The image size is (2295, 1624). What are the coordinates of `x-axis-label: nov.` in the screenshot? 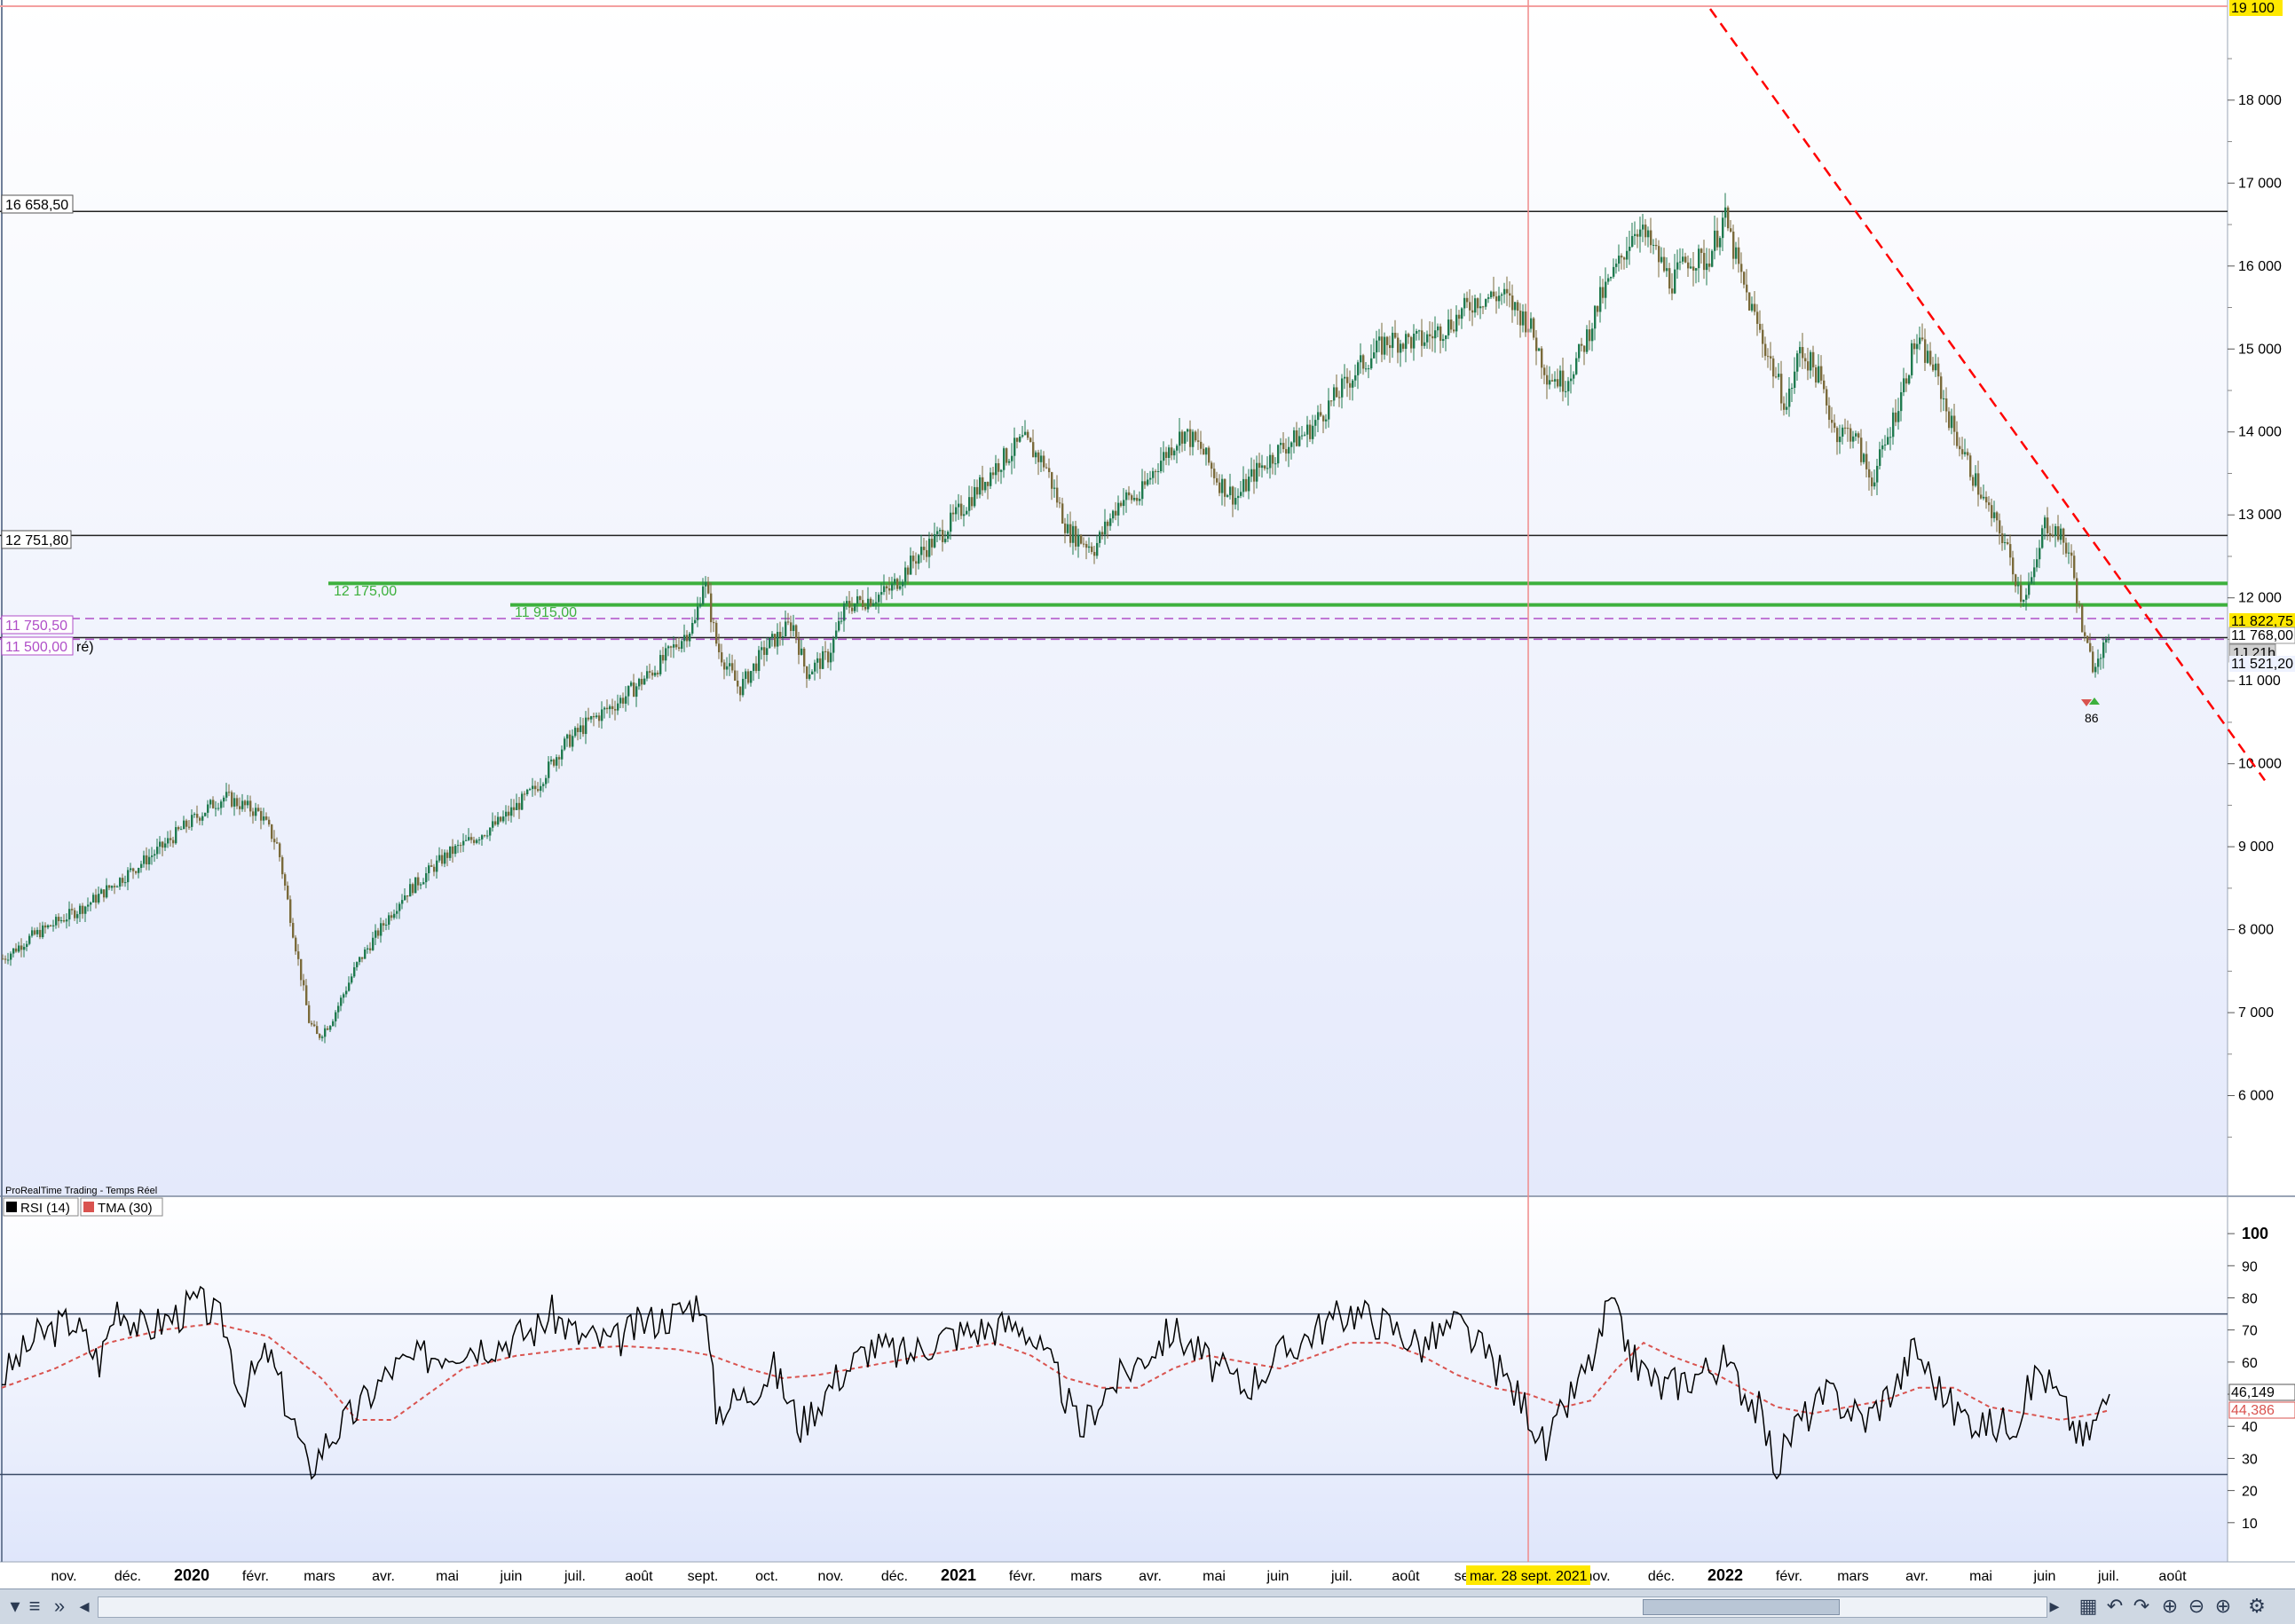 It's located at (1597, 1576).